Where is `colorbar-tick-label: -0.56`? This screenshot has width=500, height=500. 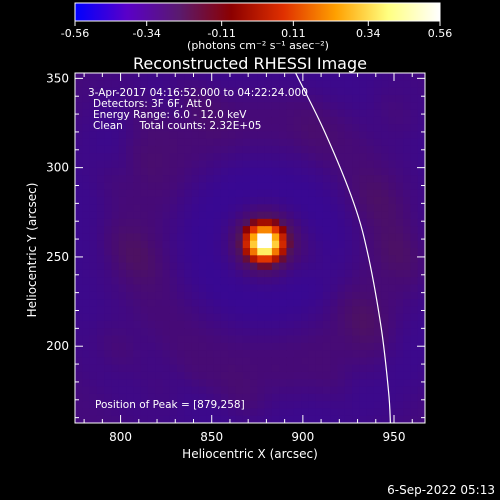 colorbar-tick-label: -0.56 is located at coordinates (75, 33).